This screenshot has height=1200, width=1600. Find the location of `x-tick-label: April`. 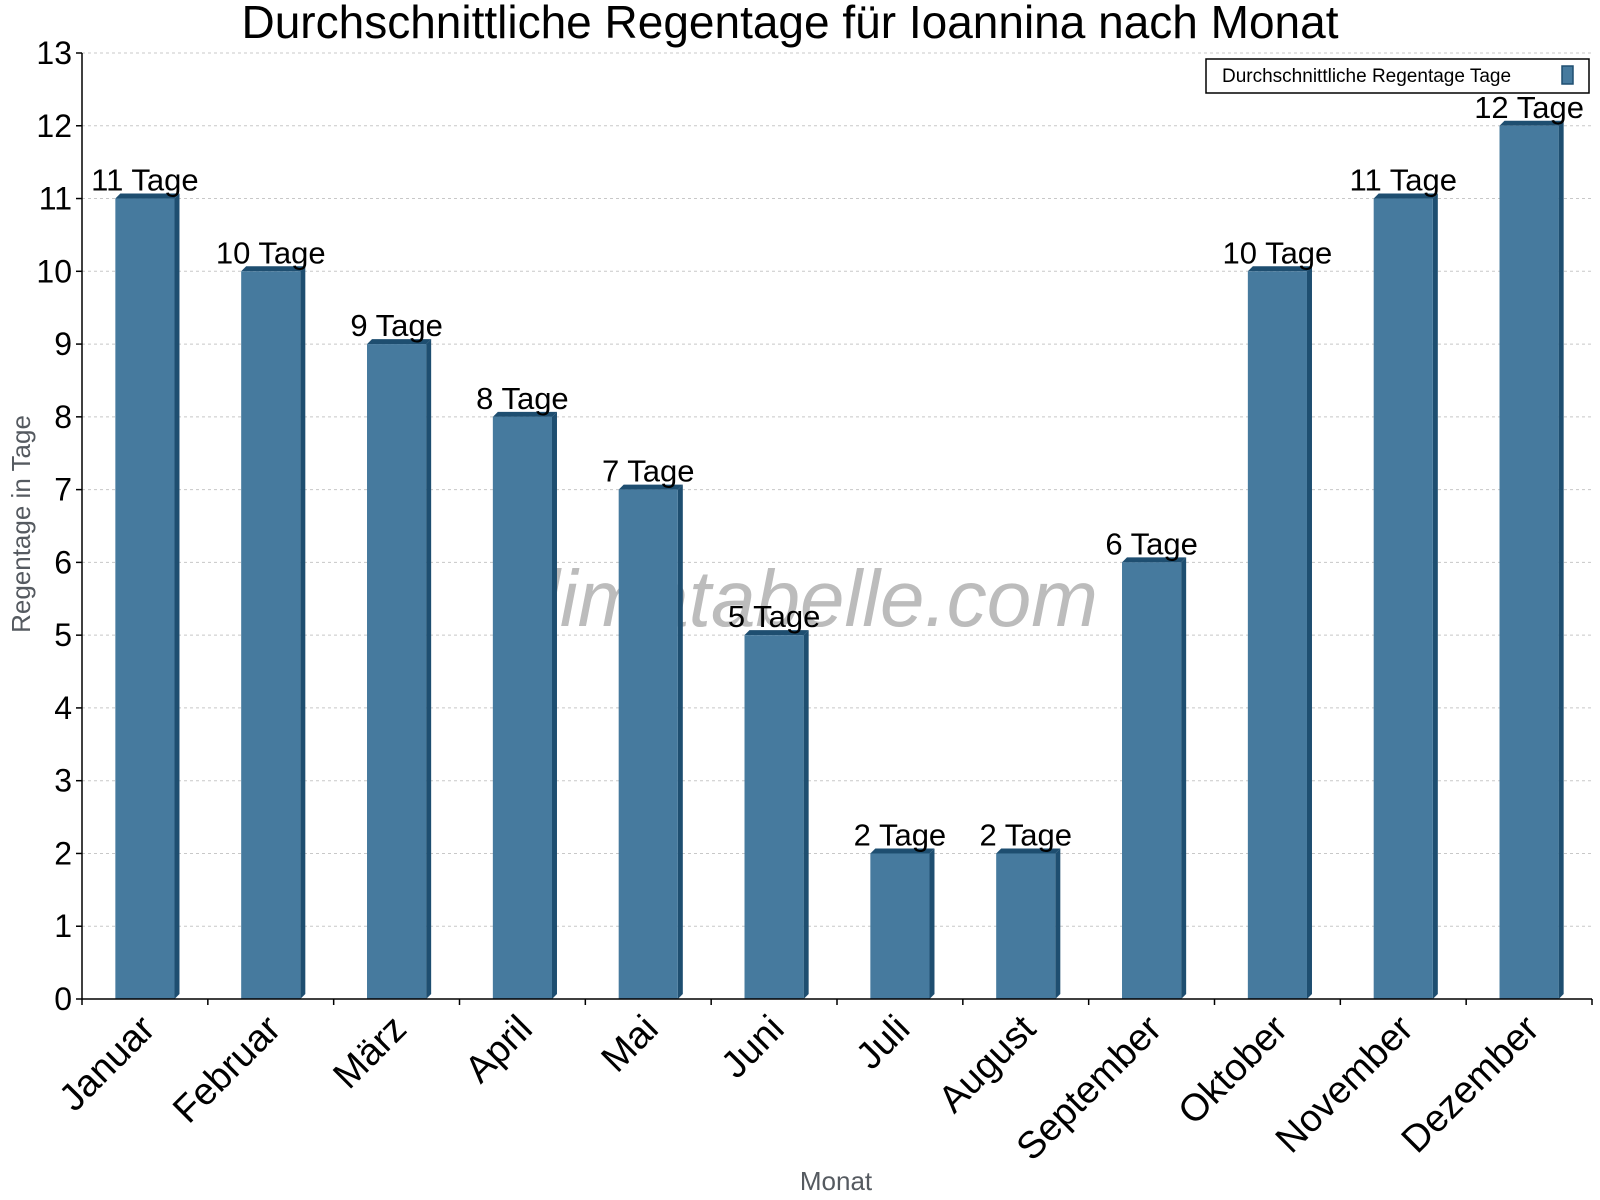

x-tick-label: April is located at coordinates (498, 1049).